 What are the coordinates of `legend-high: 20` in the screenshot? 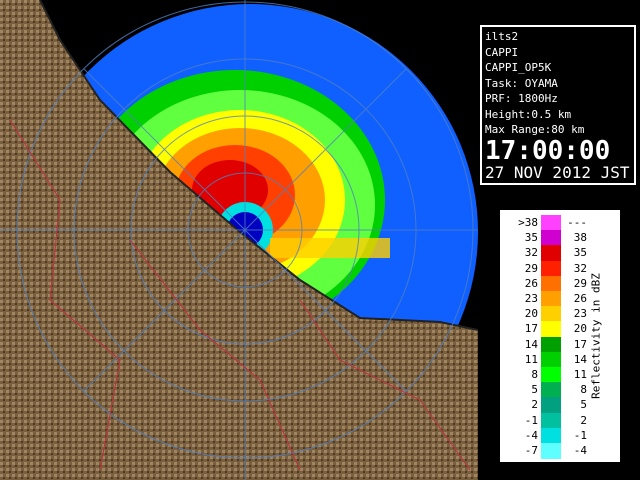 It's located at (580, 329).